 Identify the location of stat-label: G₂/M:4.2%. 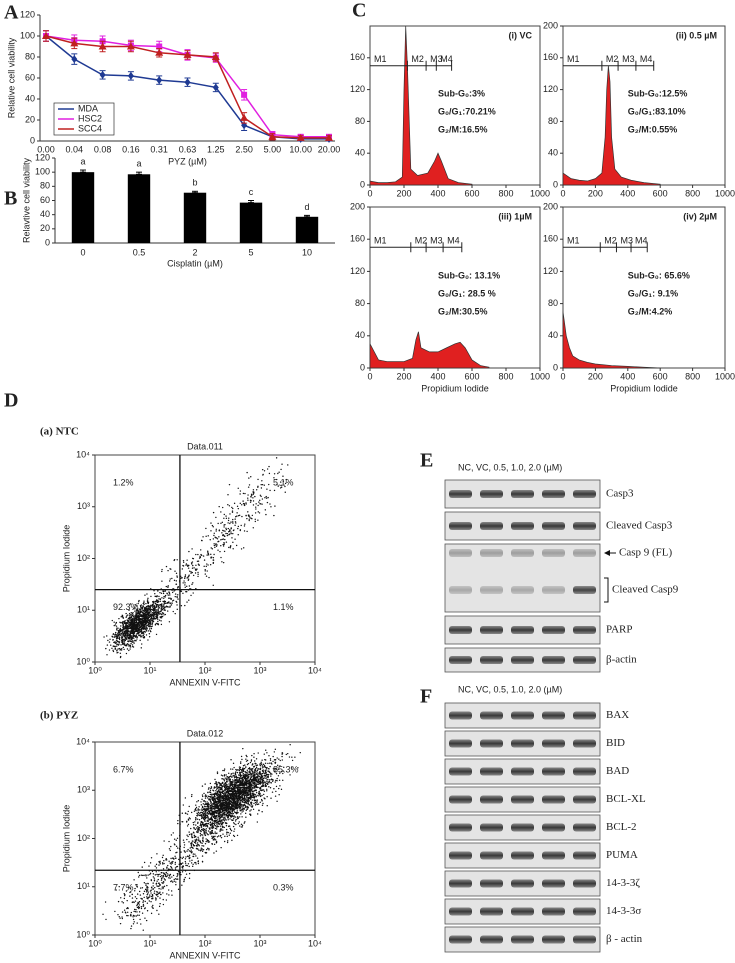
(650, 312).